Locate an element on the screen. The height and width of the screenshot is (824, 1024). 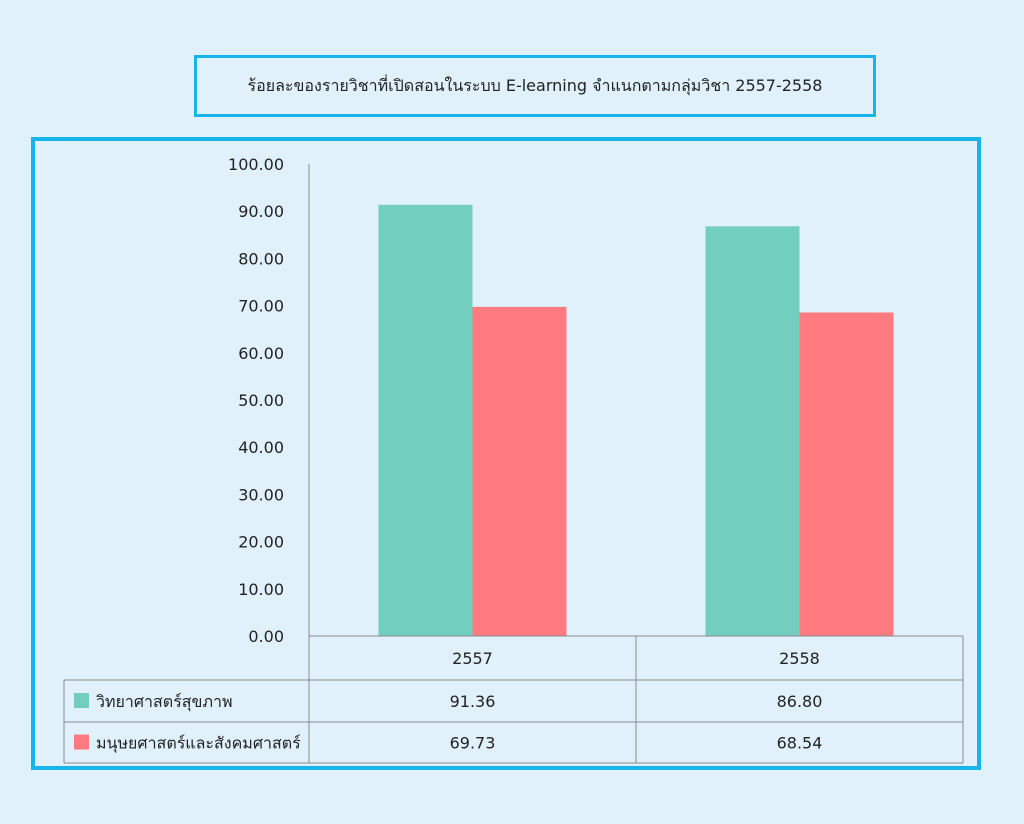
y-tick-label: 60.00 is located at coordinates (261, 353).